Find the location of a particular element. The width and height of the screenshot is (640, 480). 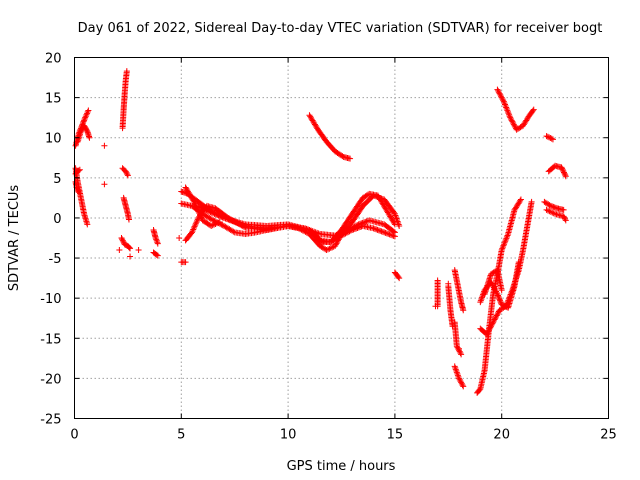

x-tick-label: 10 is located at coordinates (288, 435).